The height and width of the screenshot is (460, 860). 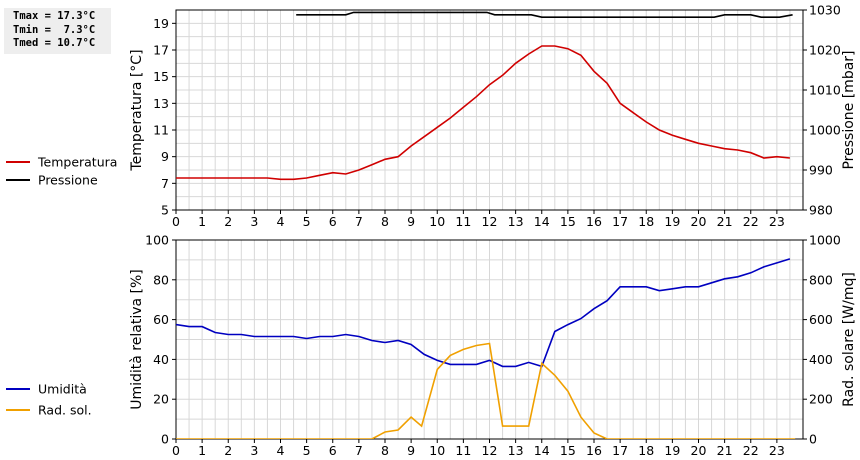 I want to click on y-tick-label: 9, so click(x=165, y=156).